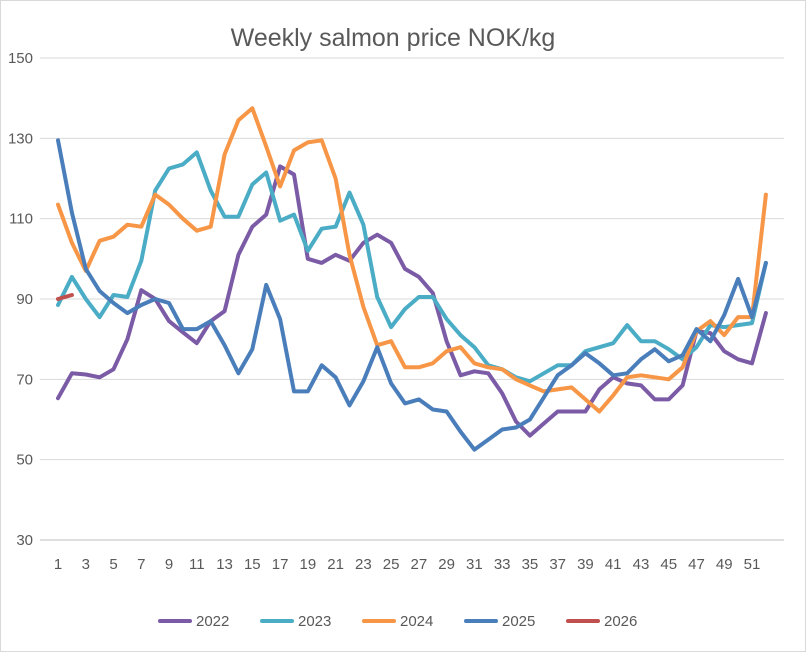 The height and width of the screenshot is (652, 806). What do you see at coordinates (24, 299) in the screenshot?
I see `y-tick-label: 90` at bounding box center [24, 299].